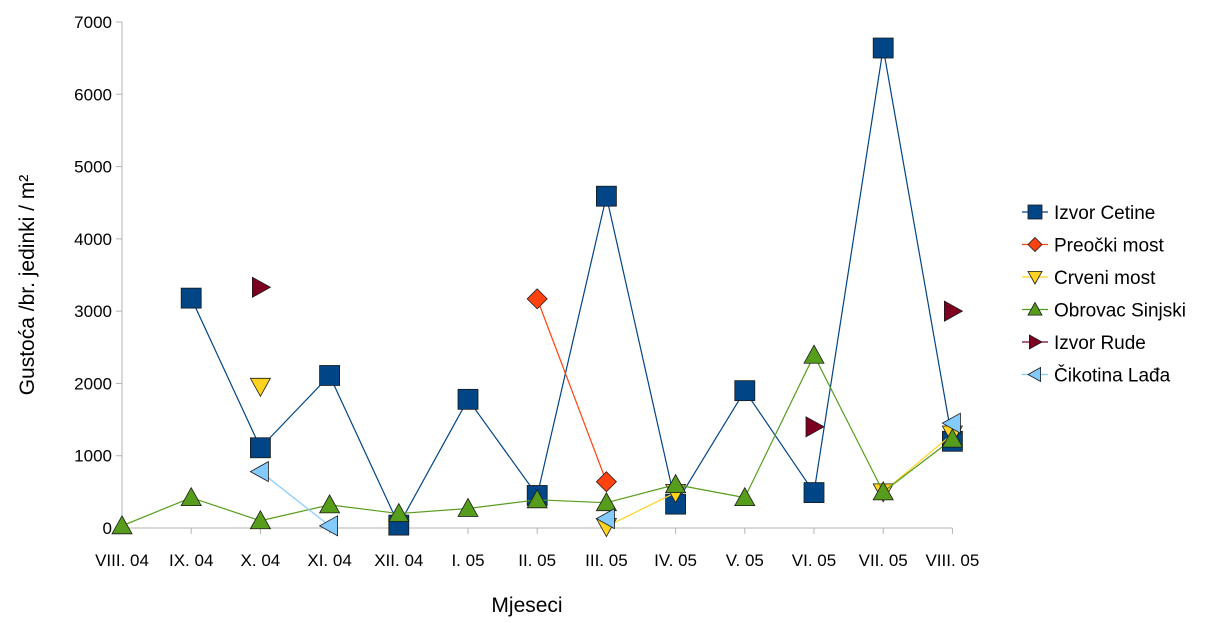 Image resolution: width=1218 pixels, height=623 pixels. What do you see at coordinates (606, 560) in the screenshot?
I see `x-tick-label: III. 05` at bounding box center [606, 560].